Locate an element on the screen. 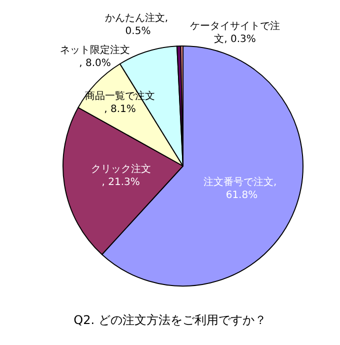  text: Q2. どの注文方法をご利用ですか？ is located at coordinates (170, 320).